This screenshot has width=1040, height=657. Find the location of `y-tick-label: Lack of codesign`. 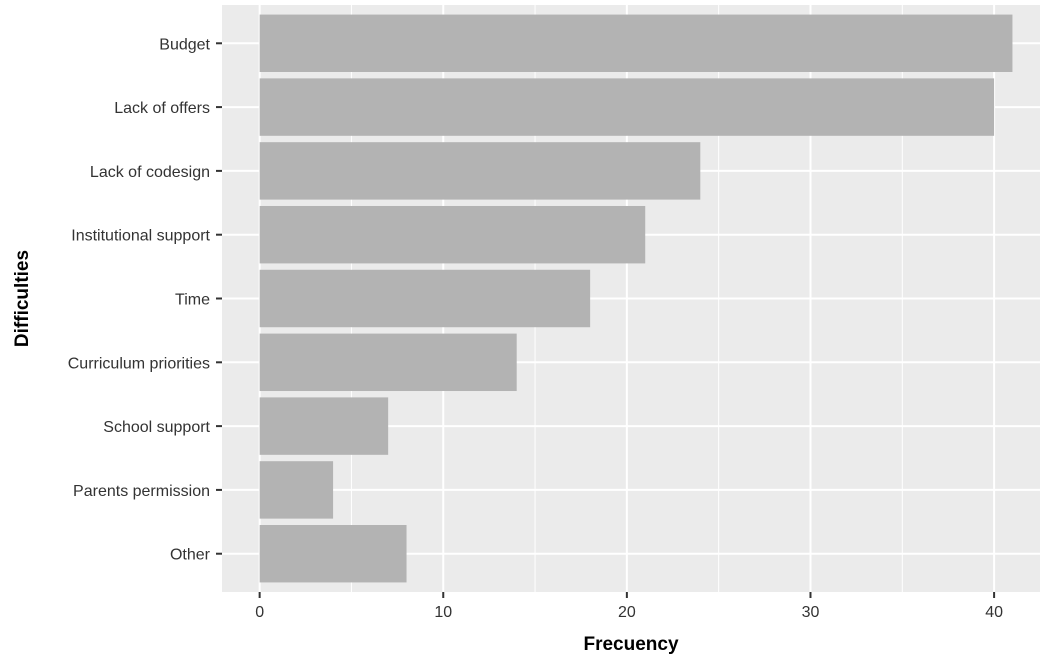

y-tick-label: Lack of codesign is located at coordinates (150, 172).